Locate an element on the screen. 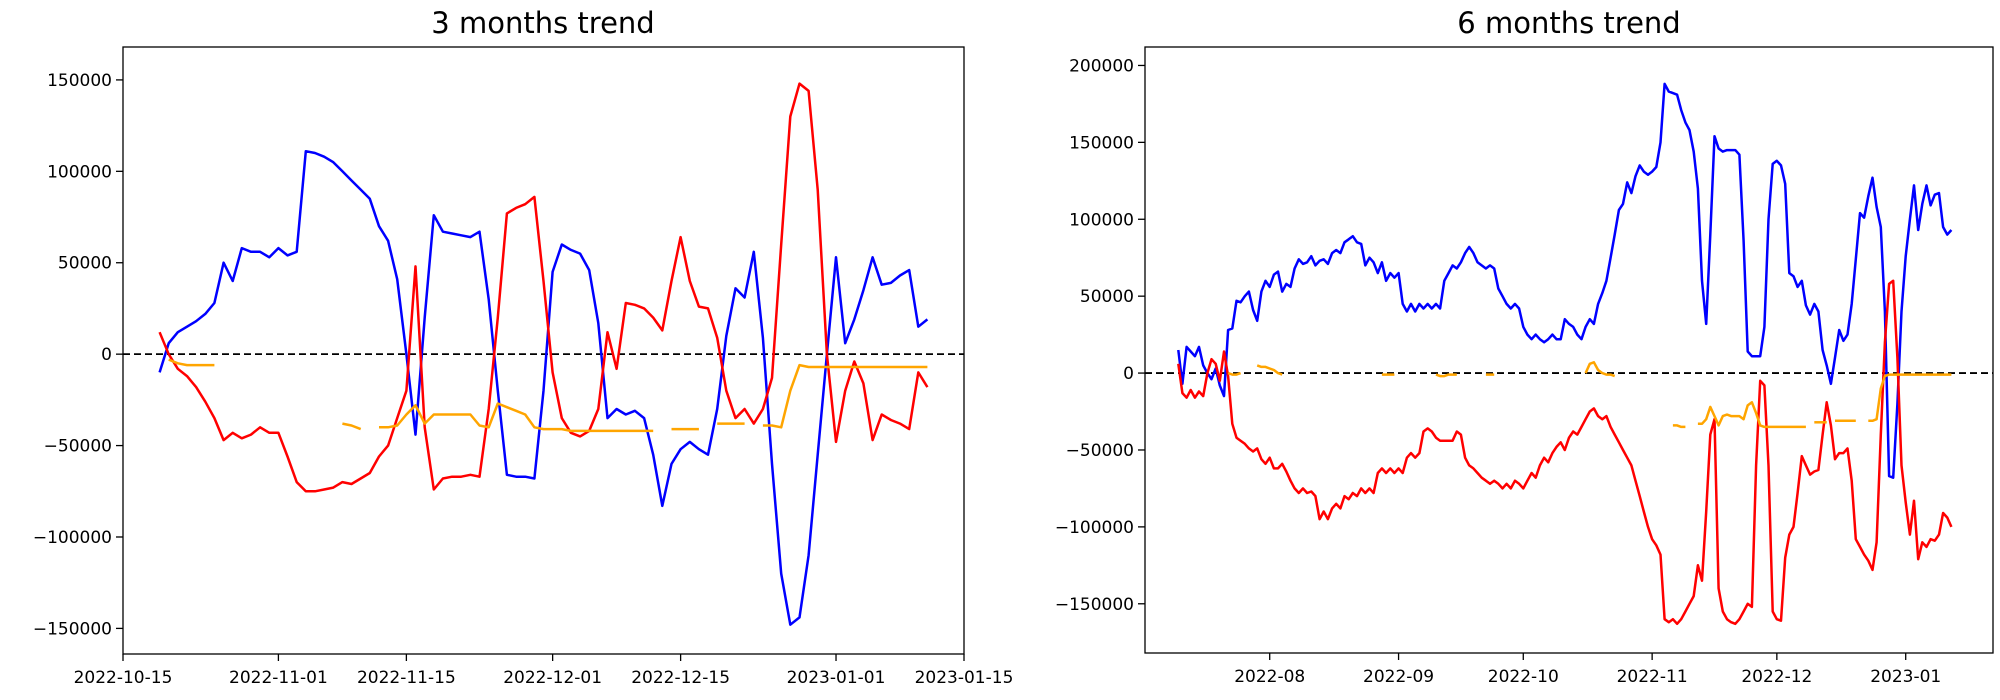 The height and width of the screenshot is (700, 2000). y-tick-label: 200000 is located at coordinates (1101, 66).